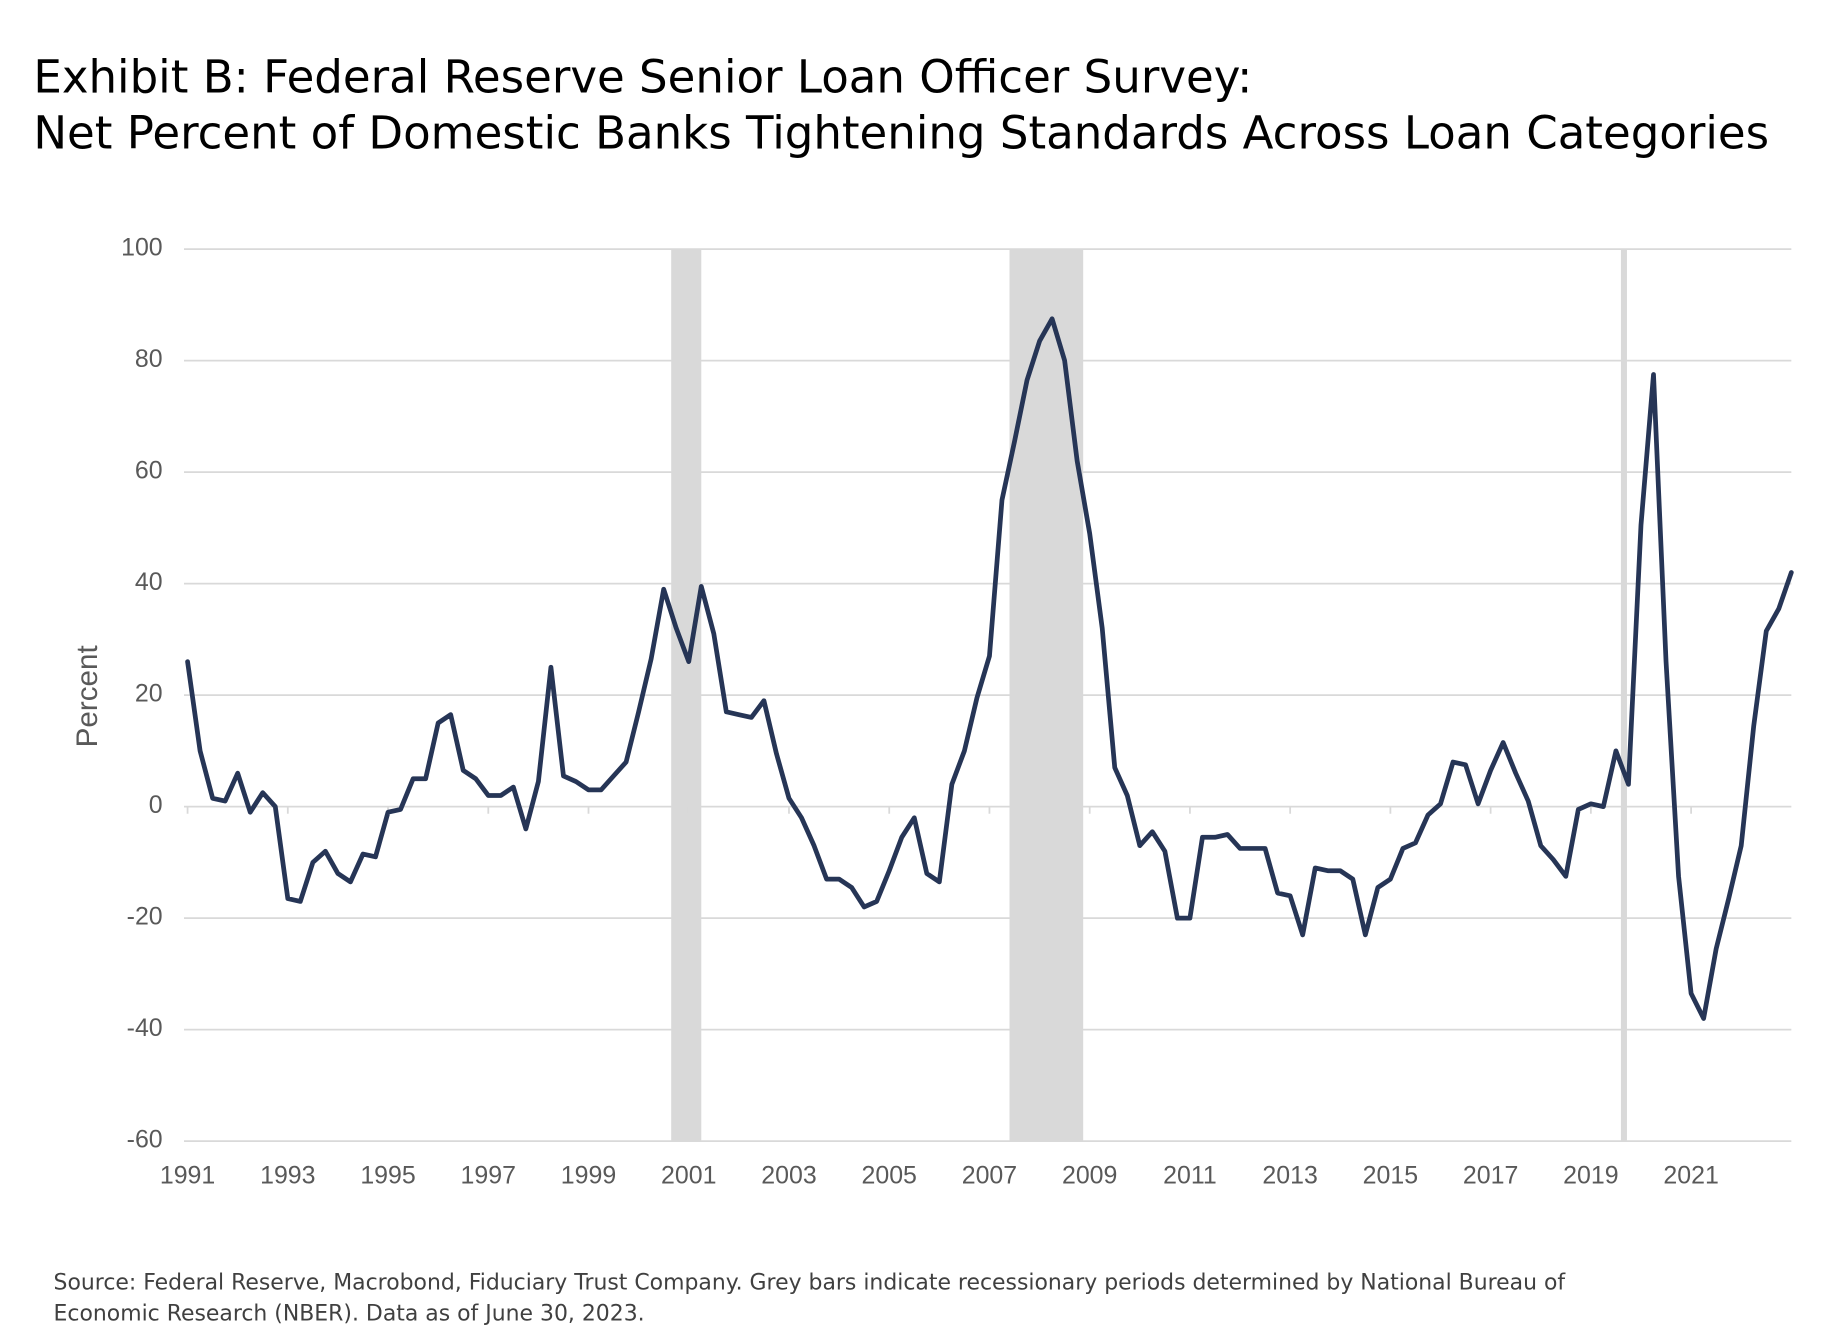  Describe the element at coordinates (688, 1175) in the screenshot. I see `x-tick-label: 2001` at that location.